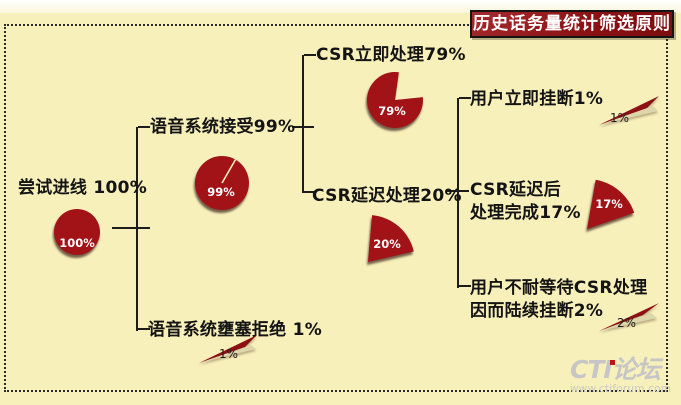  I want to click on connector-v3-top-elbow, so click(465, 98).